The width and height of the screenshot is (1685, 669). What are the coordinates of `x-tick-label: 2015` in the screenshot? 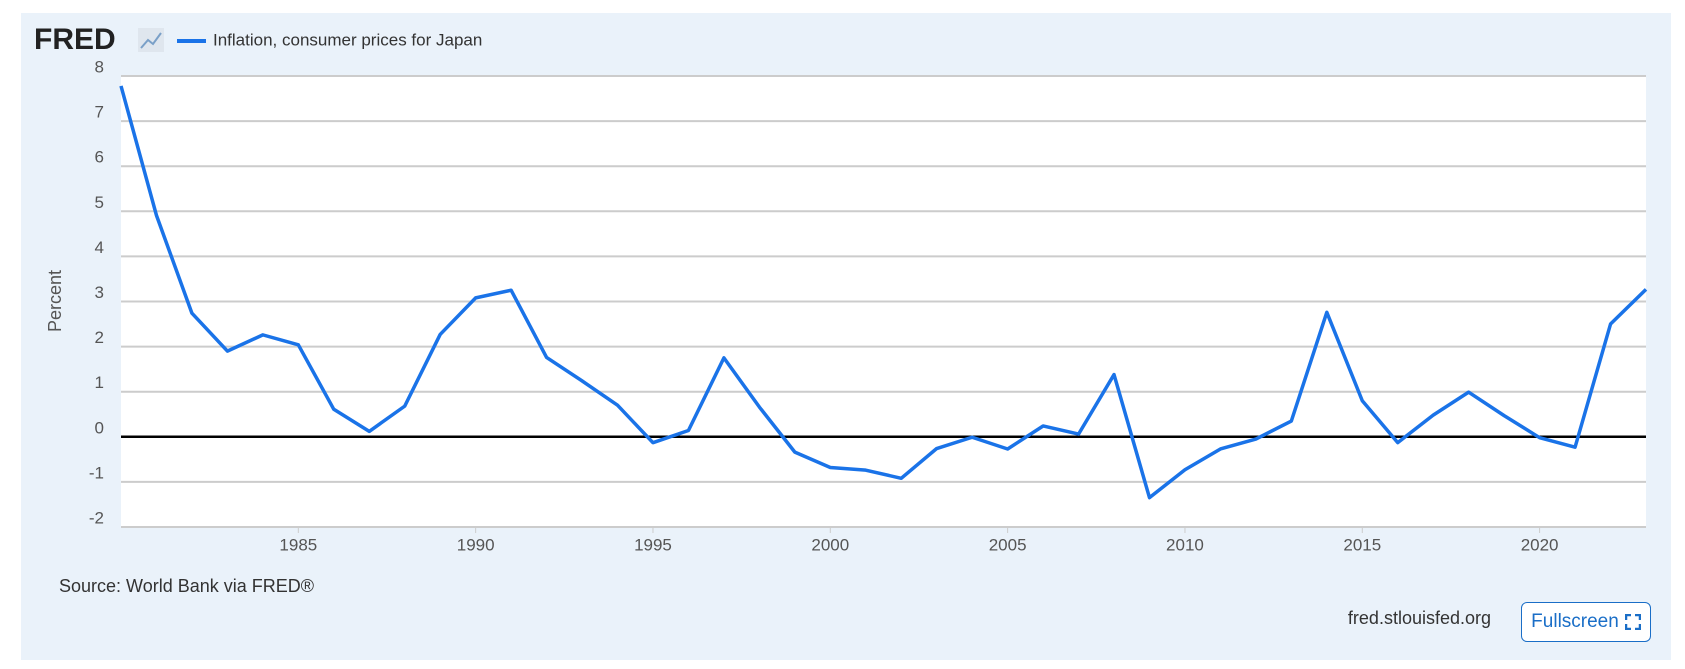 It's located at (1362, 544).